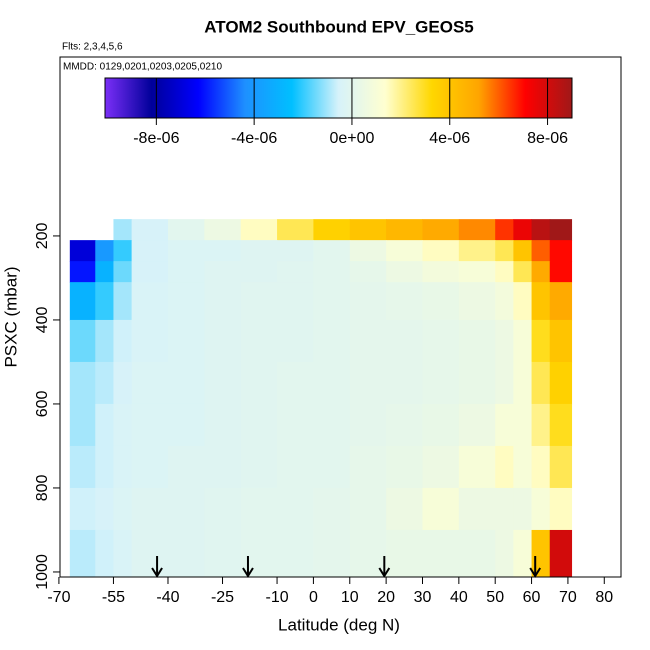 The image size is (650, 650). Describe the element at coordinates (156, 138) in the screenshot. I see `colorbar-tick-label: -8e-06` at that location.